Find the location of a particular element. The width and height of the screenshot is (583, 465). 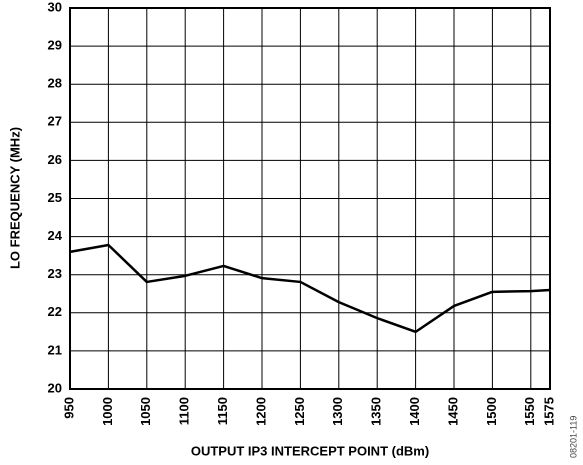

y-tick-label: 23 is located at coordinates (55, 273).